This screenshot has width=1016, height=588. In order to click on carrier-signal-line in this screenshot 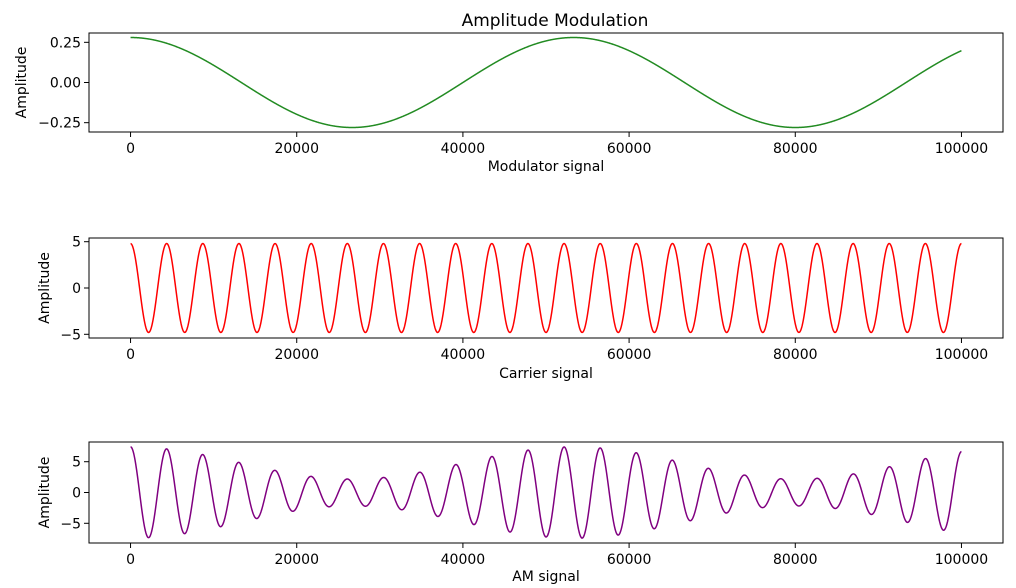, I will do `click(546, 288)`.